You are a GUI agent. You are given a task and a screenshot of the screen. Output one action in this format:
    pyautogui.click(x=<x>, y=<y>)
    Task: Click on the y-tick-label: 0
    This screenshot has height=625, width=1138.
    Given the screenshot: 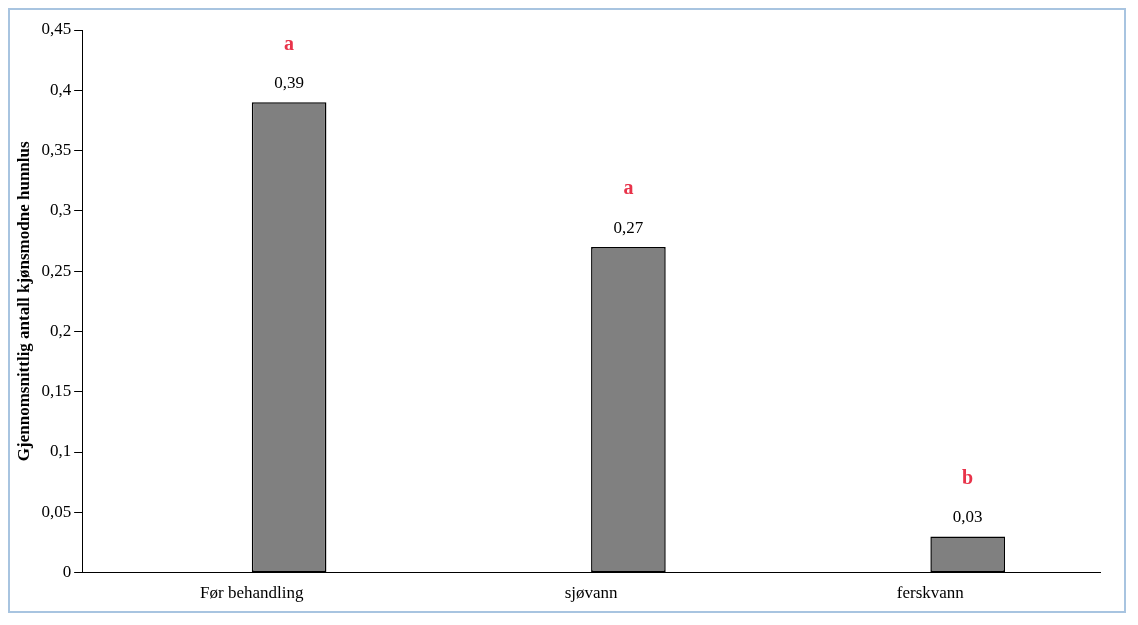 What is the action you would take?
    pyautogui.click(x=67, y=572)
    